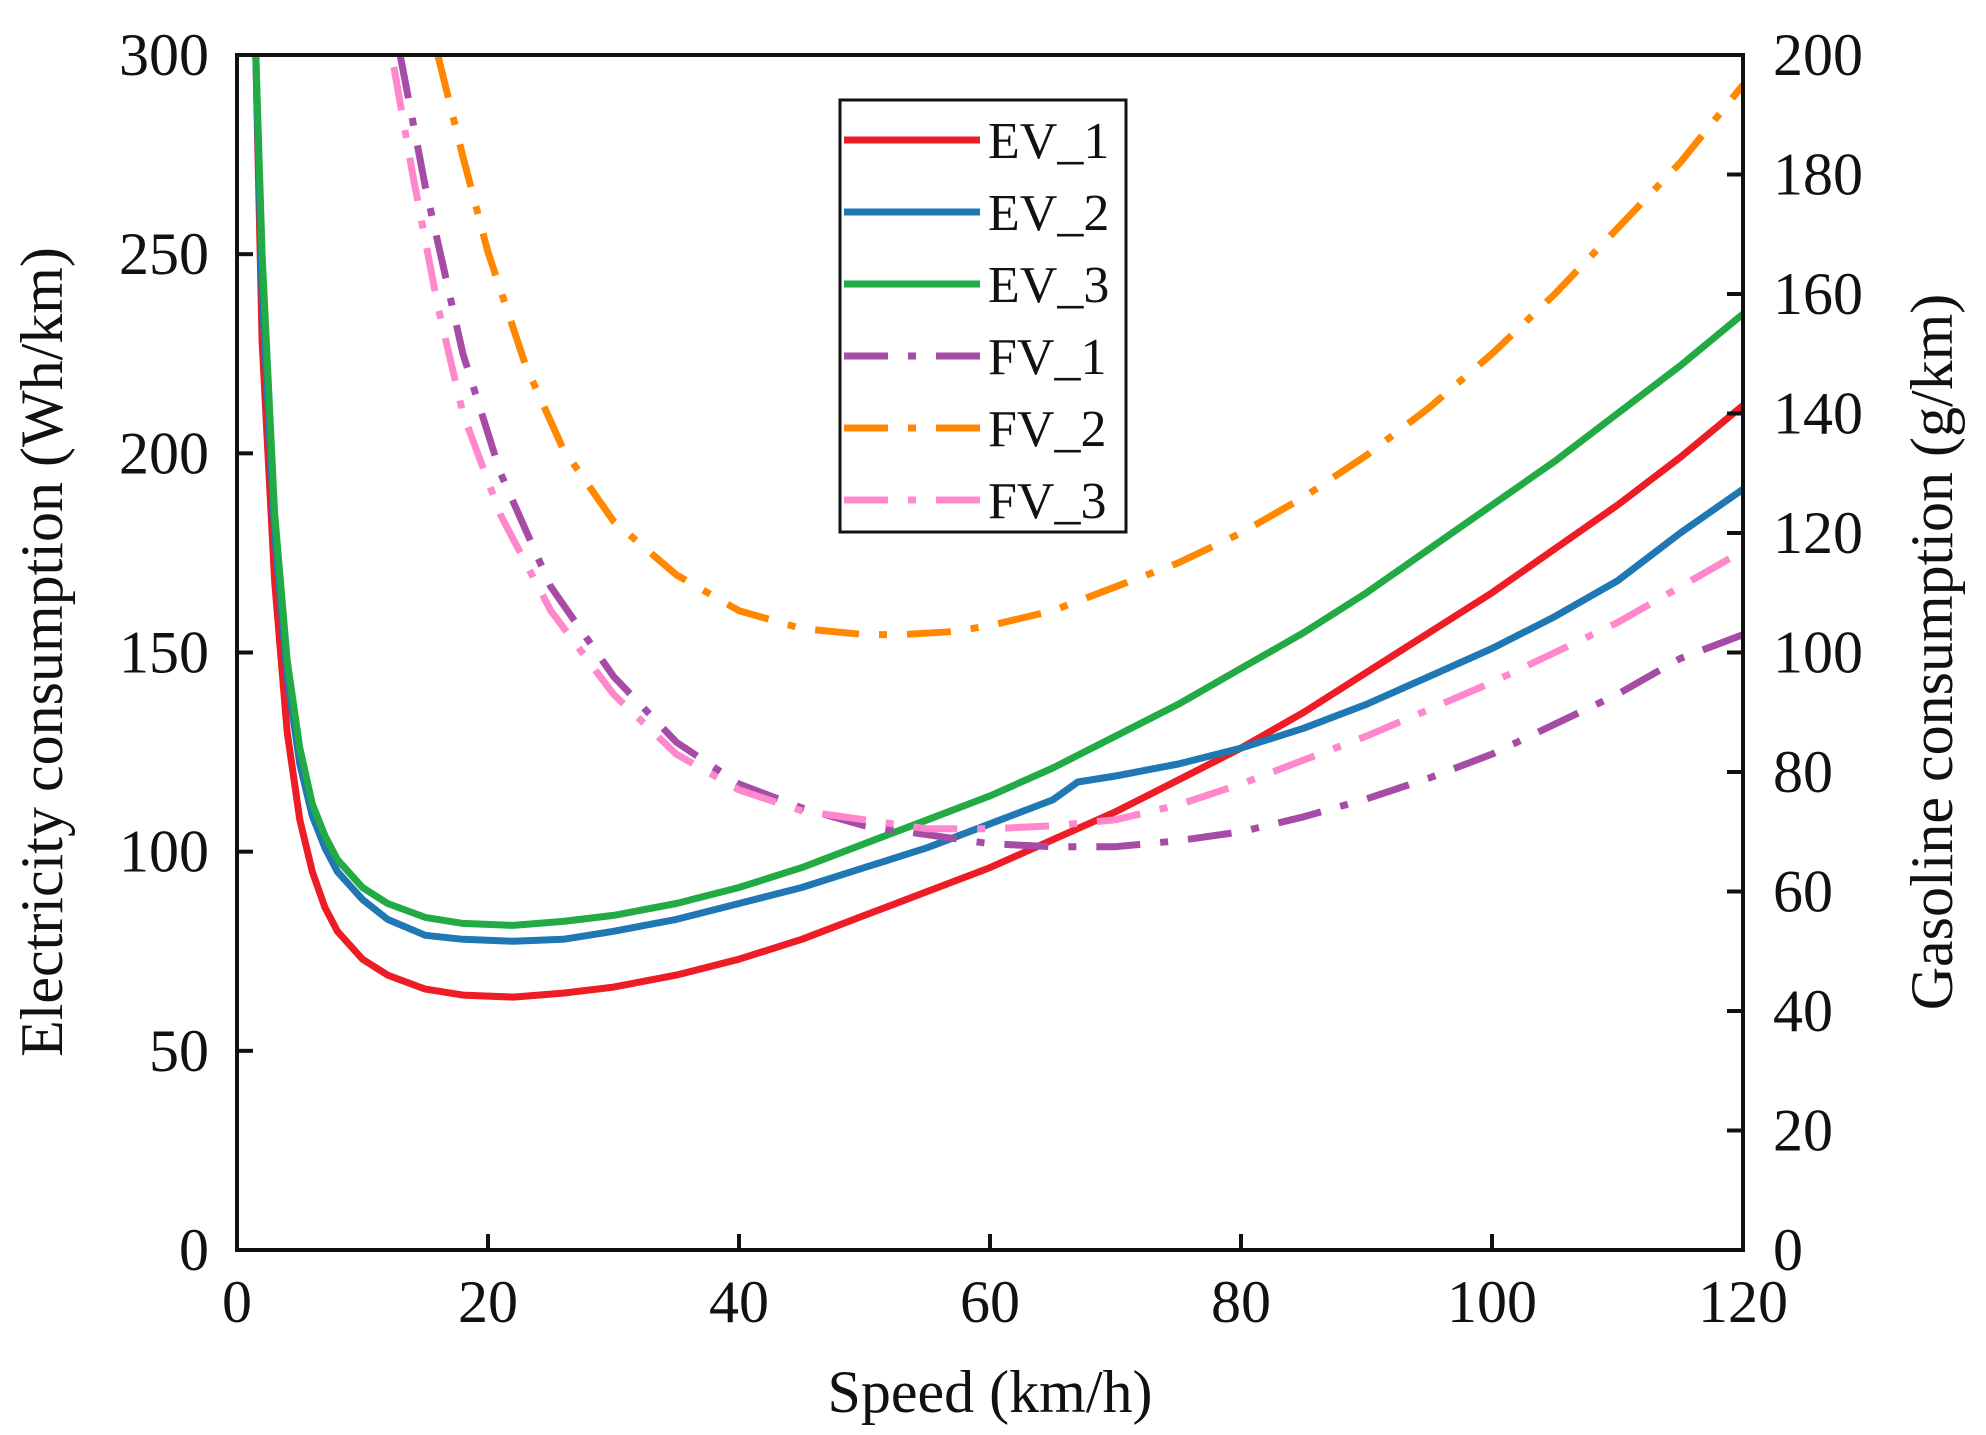 This screenshot has width=1986, height=1435. What do you see at coordinates (1803, 1011) in the screenshot?
I see `y2-tick-label: 40` at bounding box center [1803, 1011].